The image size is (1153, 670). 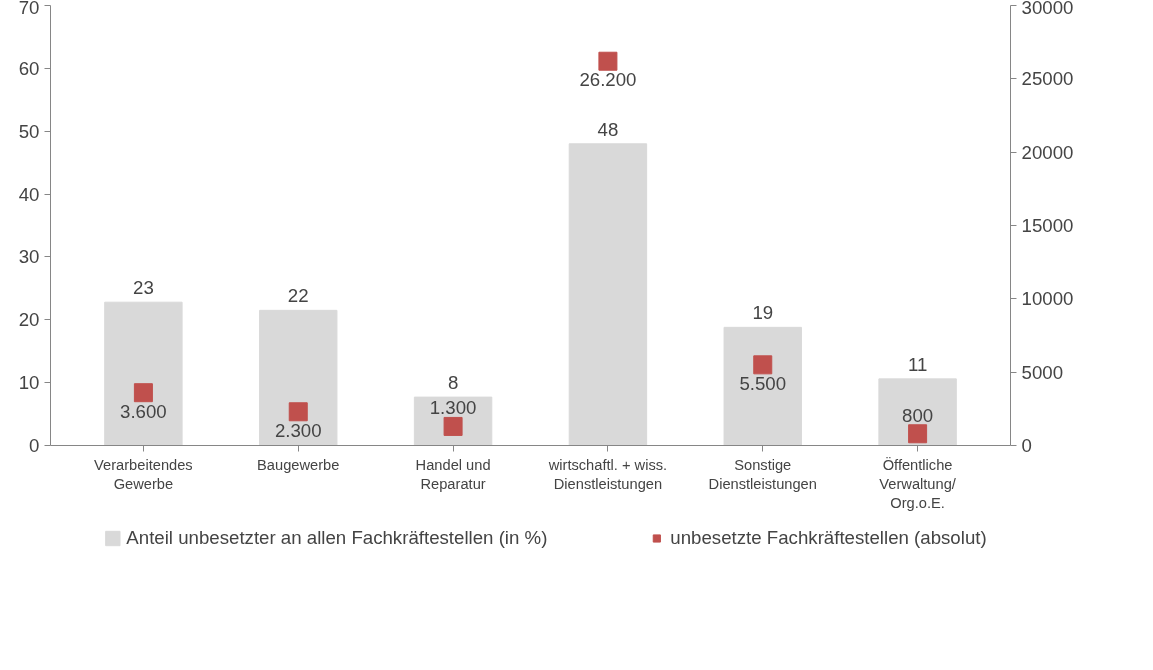 What do you see at coordinates (763, 313) in the screenshot?
I see `data-label: 19` at bounding box center [763, 313].